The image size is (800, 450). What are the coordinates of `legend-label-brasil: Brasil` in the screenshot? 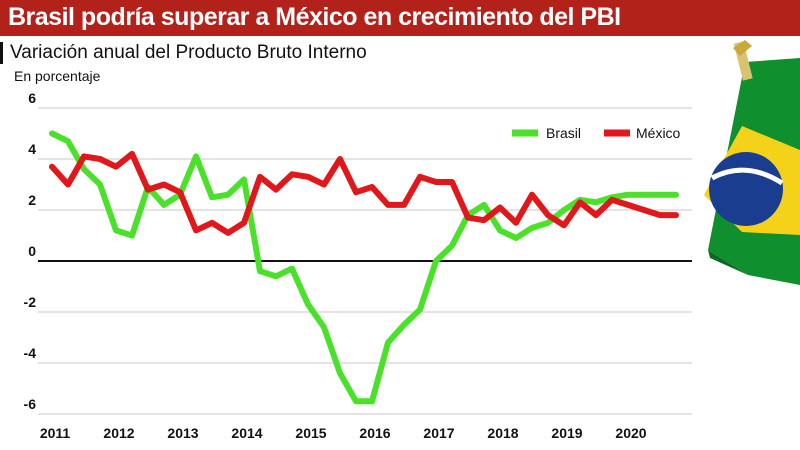 It's located at (563, 133).